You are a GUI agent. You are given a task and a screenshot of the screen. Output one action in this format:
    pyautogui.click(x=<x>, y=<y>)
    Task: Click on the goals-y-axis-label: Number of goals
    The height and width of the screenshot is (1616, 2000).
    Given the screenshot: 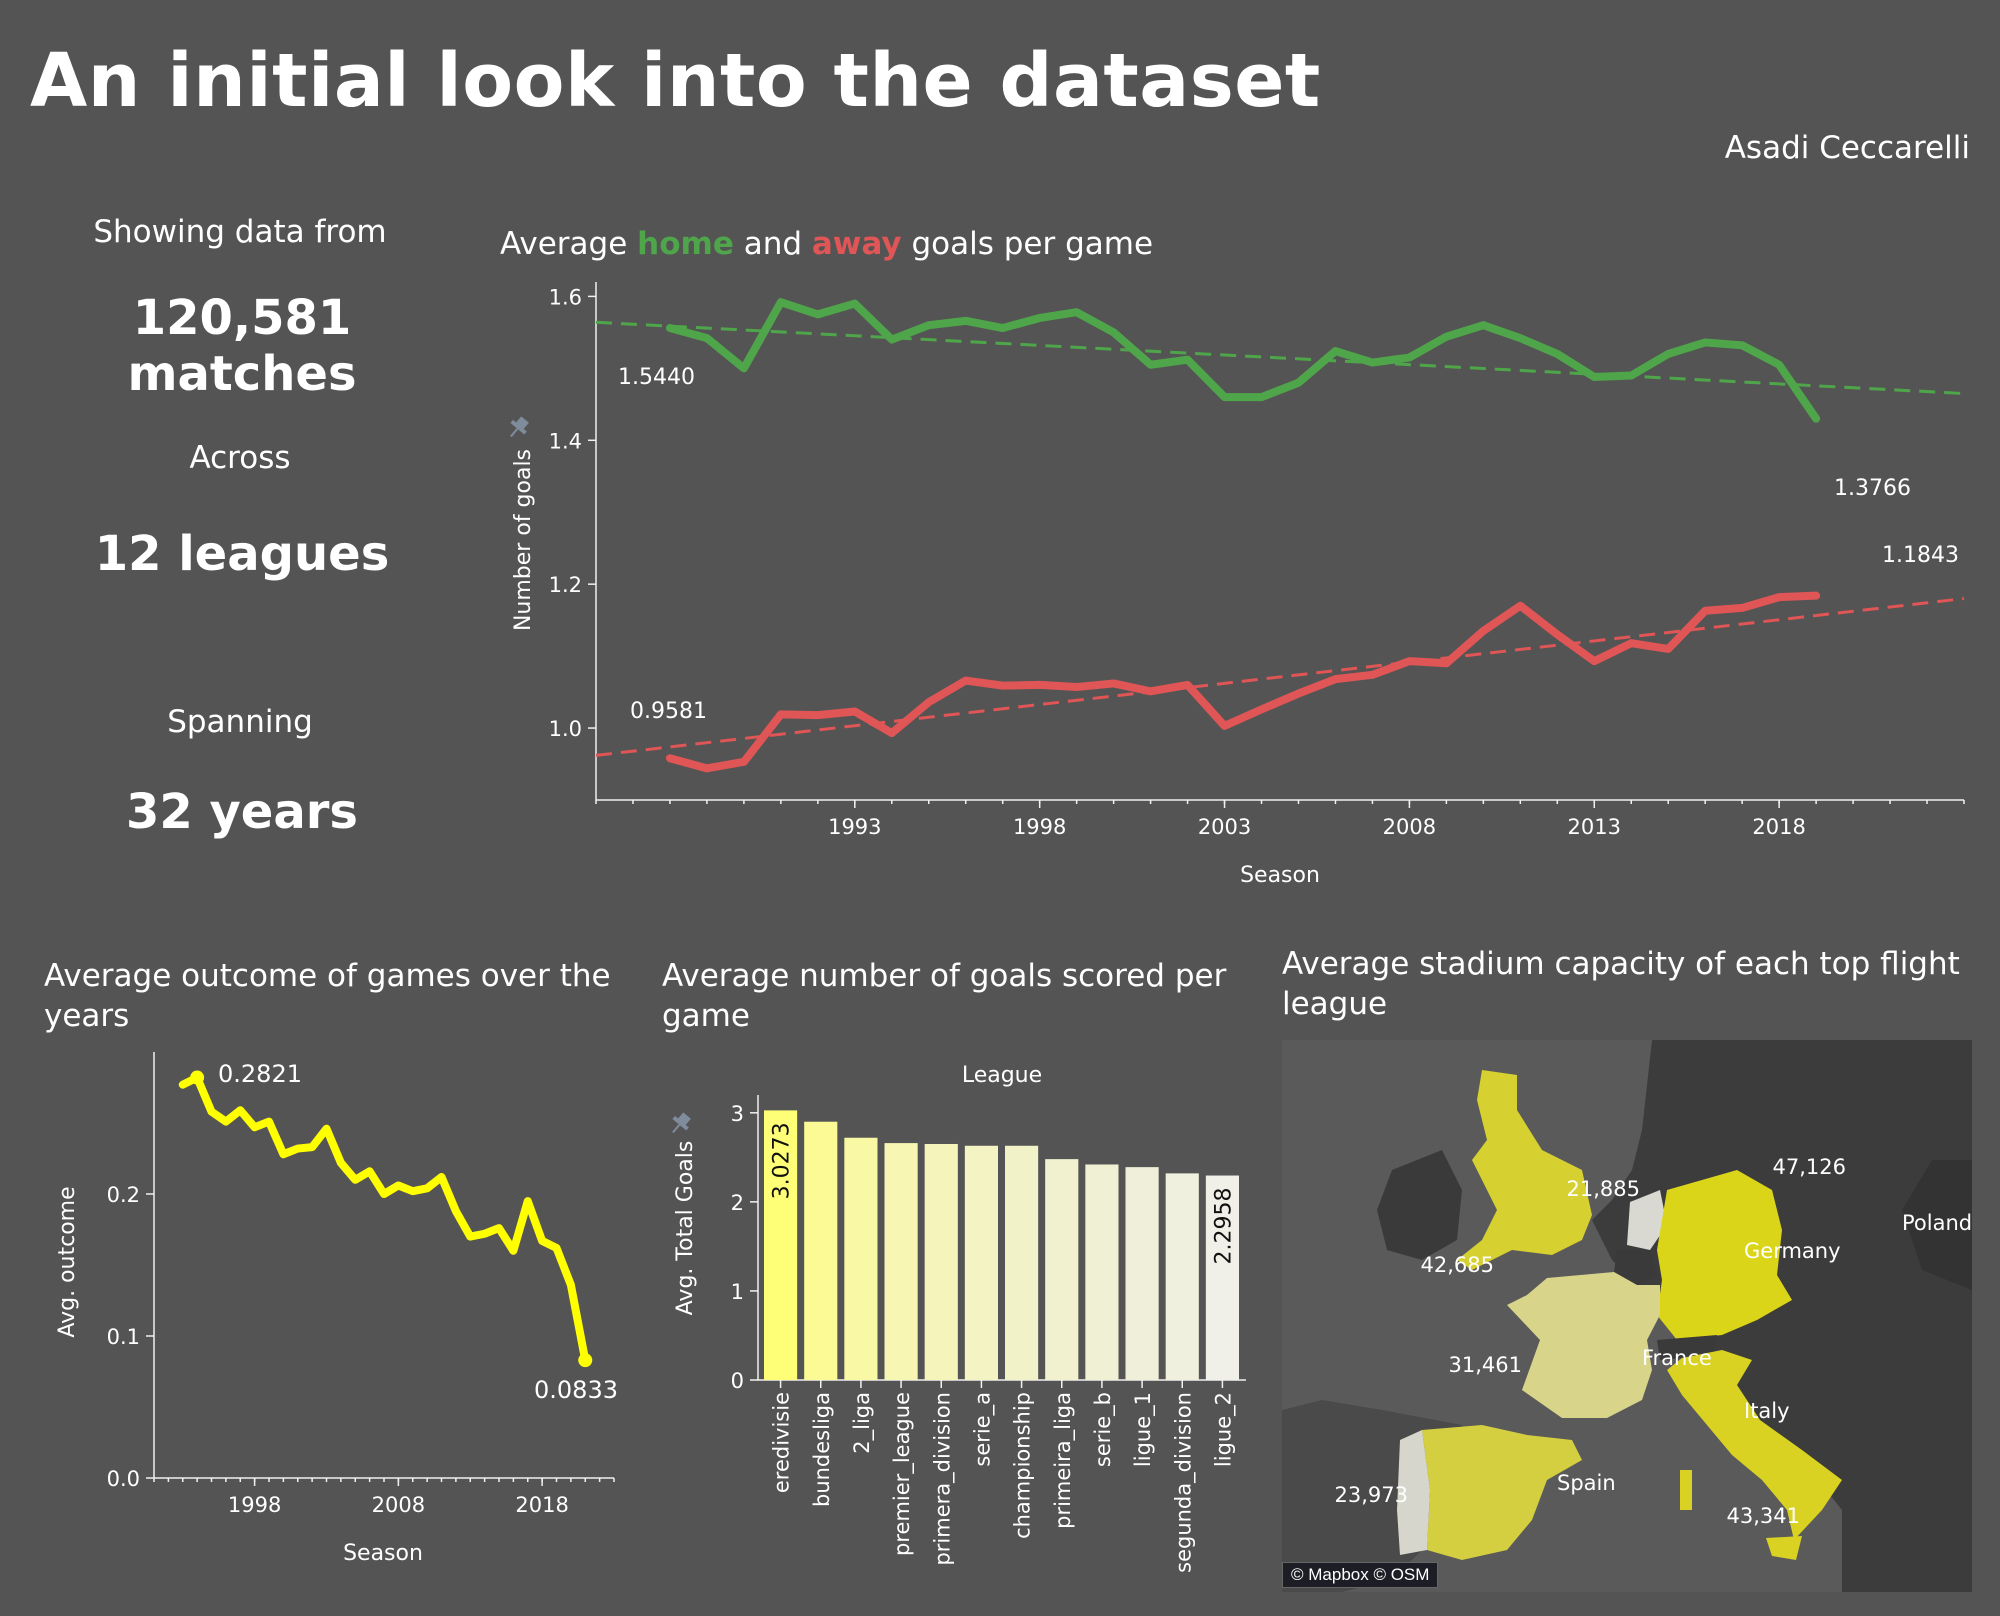 What is the action you would take?
    pyautogui.click(x=523, y=540)
    